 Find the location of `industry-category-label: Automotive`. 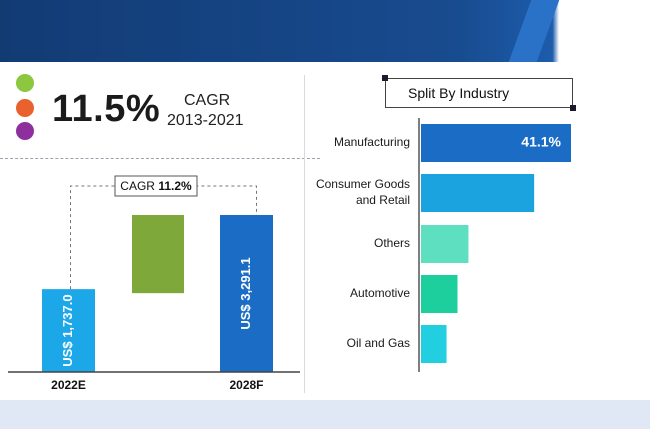

industry-category-label: Automotive is located at coordinates (380, 293).